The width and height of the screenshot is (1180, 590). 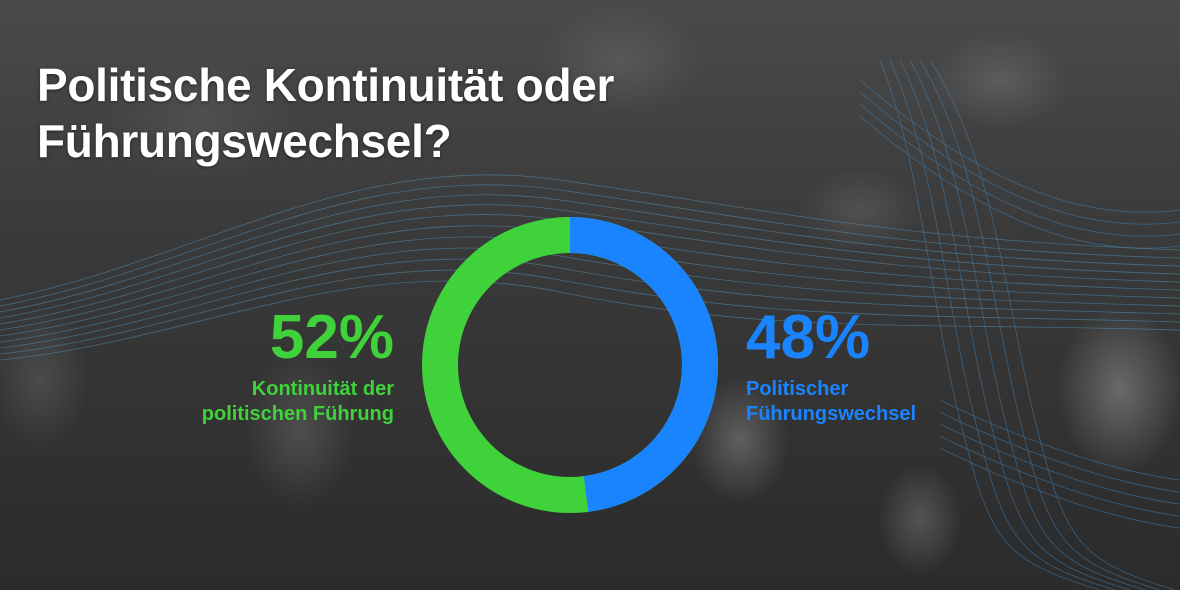 I want to click on change-stat: 48% Politischer Führungswechsel, so click(x=831, y=366).